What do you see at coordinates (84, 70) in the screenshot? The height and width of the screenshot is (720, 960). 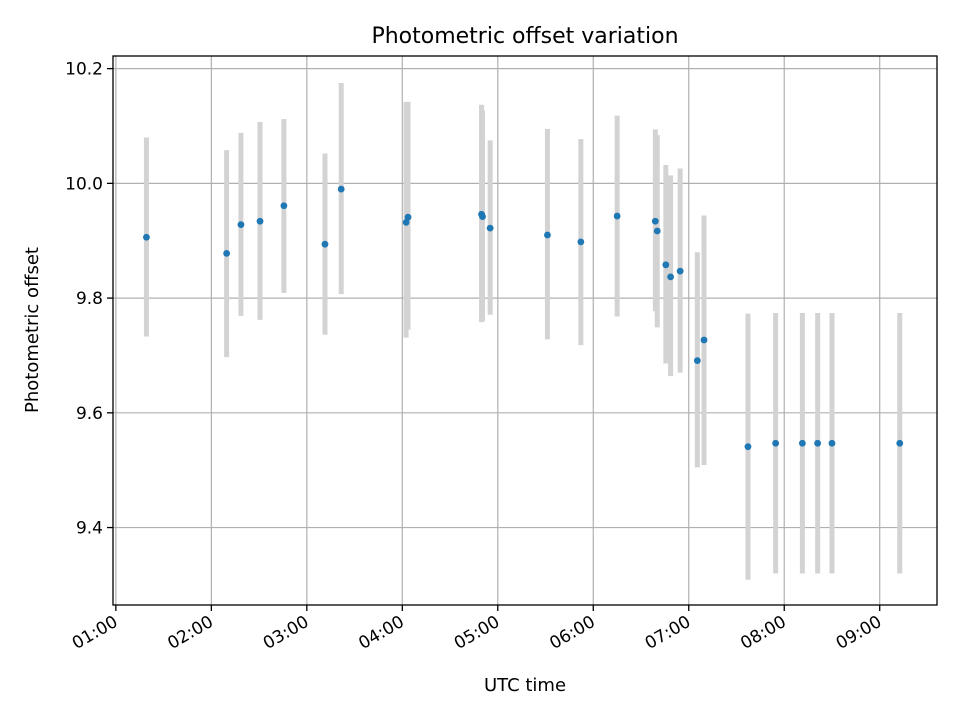 I see `y-tick-label: 10.2` at bounding box center [84, 70].